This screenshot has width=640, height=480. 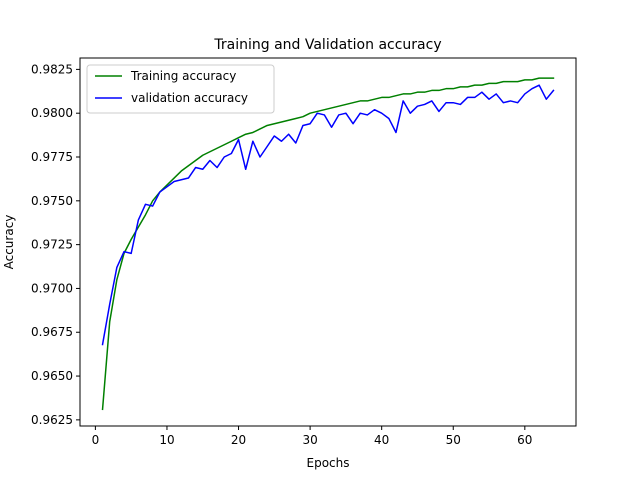 What do you see at coordinates (166, 440) in the screenshot?
I see `x-tick-label: 10` at bounding box center [166, 440].